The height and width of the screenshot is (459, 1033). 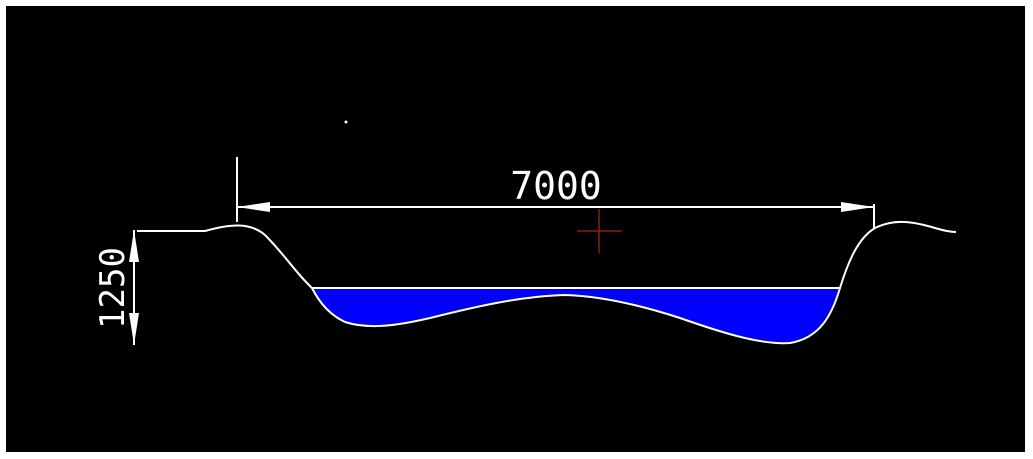 I want to click on depth-dimension-label: 1250, so click(x=113, y=288).